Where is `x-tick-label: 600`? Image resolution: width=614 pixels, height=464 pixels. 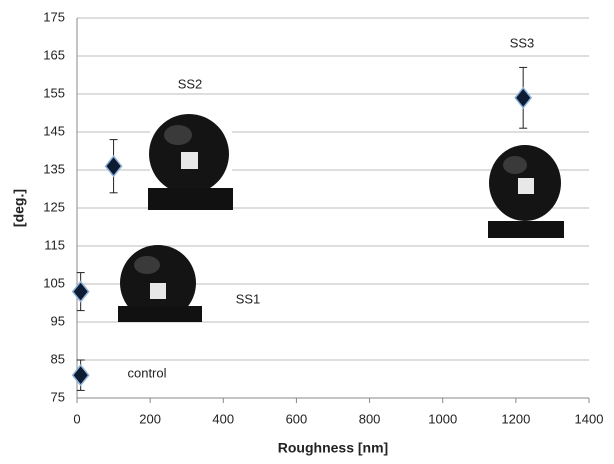
x-tick-label: 600 is located at coordinates (297, 418).